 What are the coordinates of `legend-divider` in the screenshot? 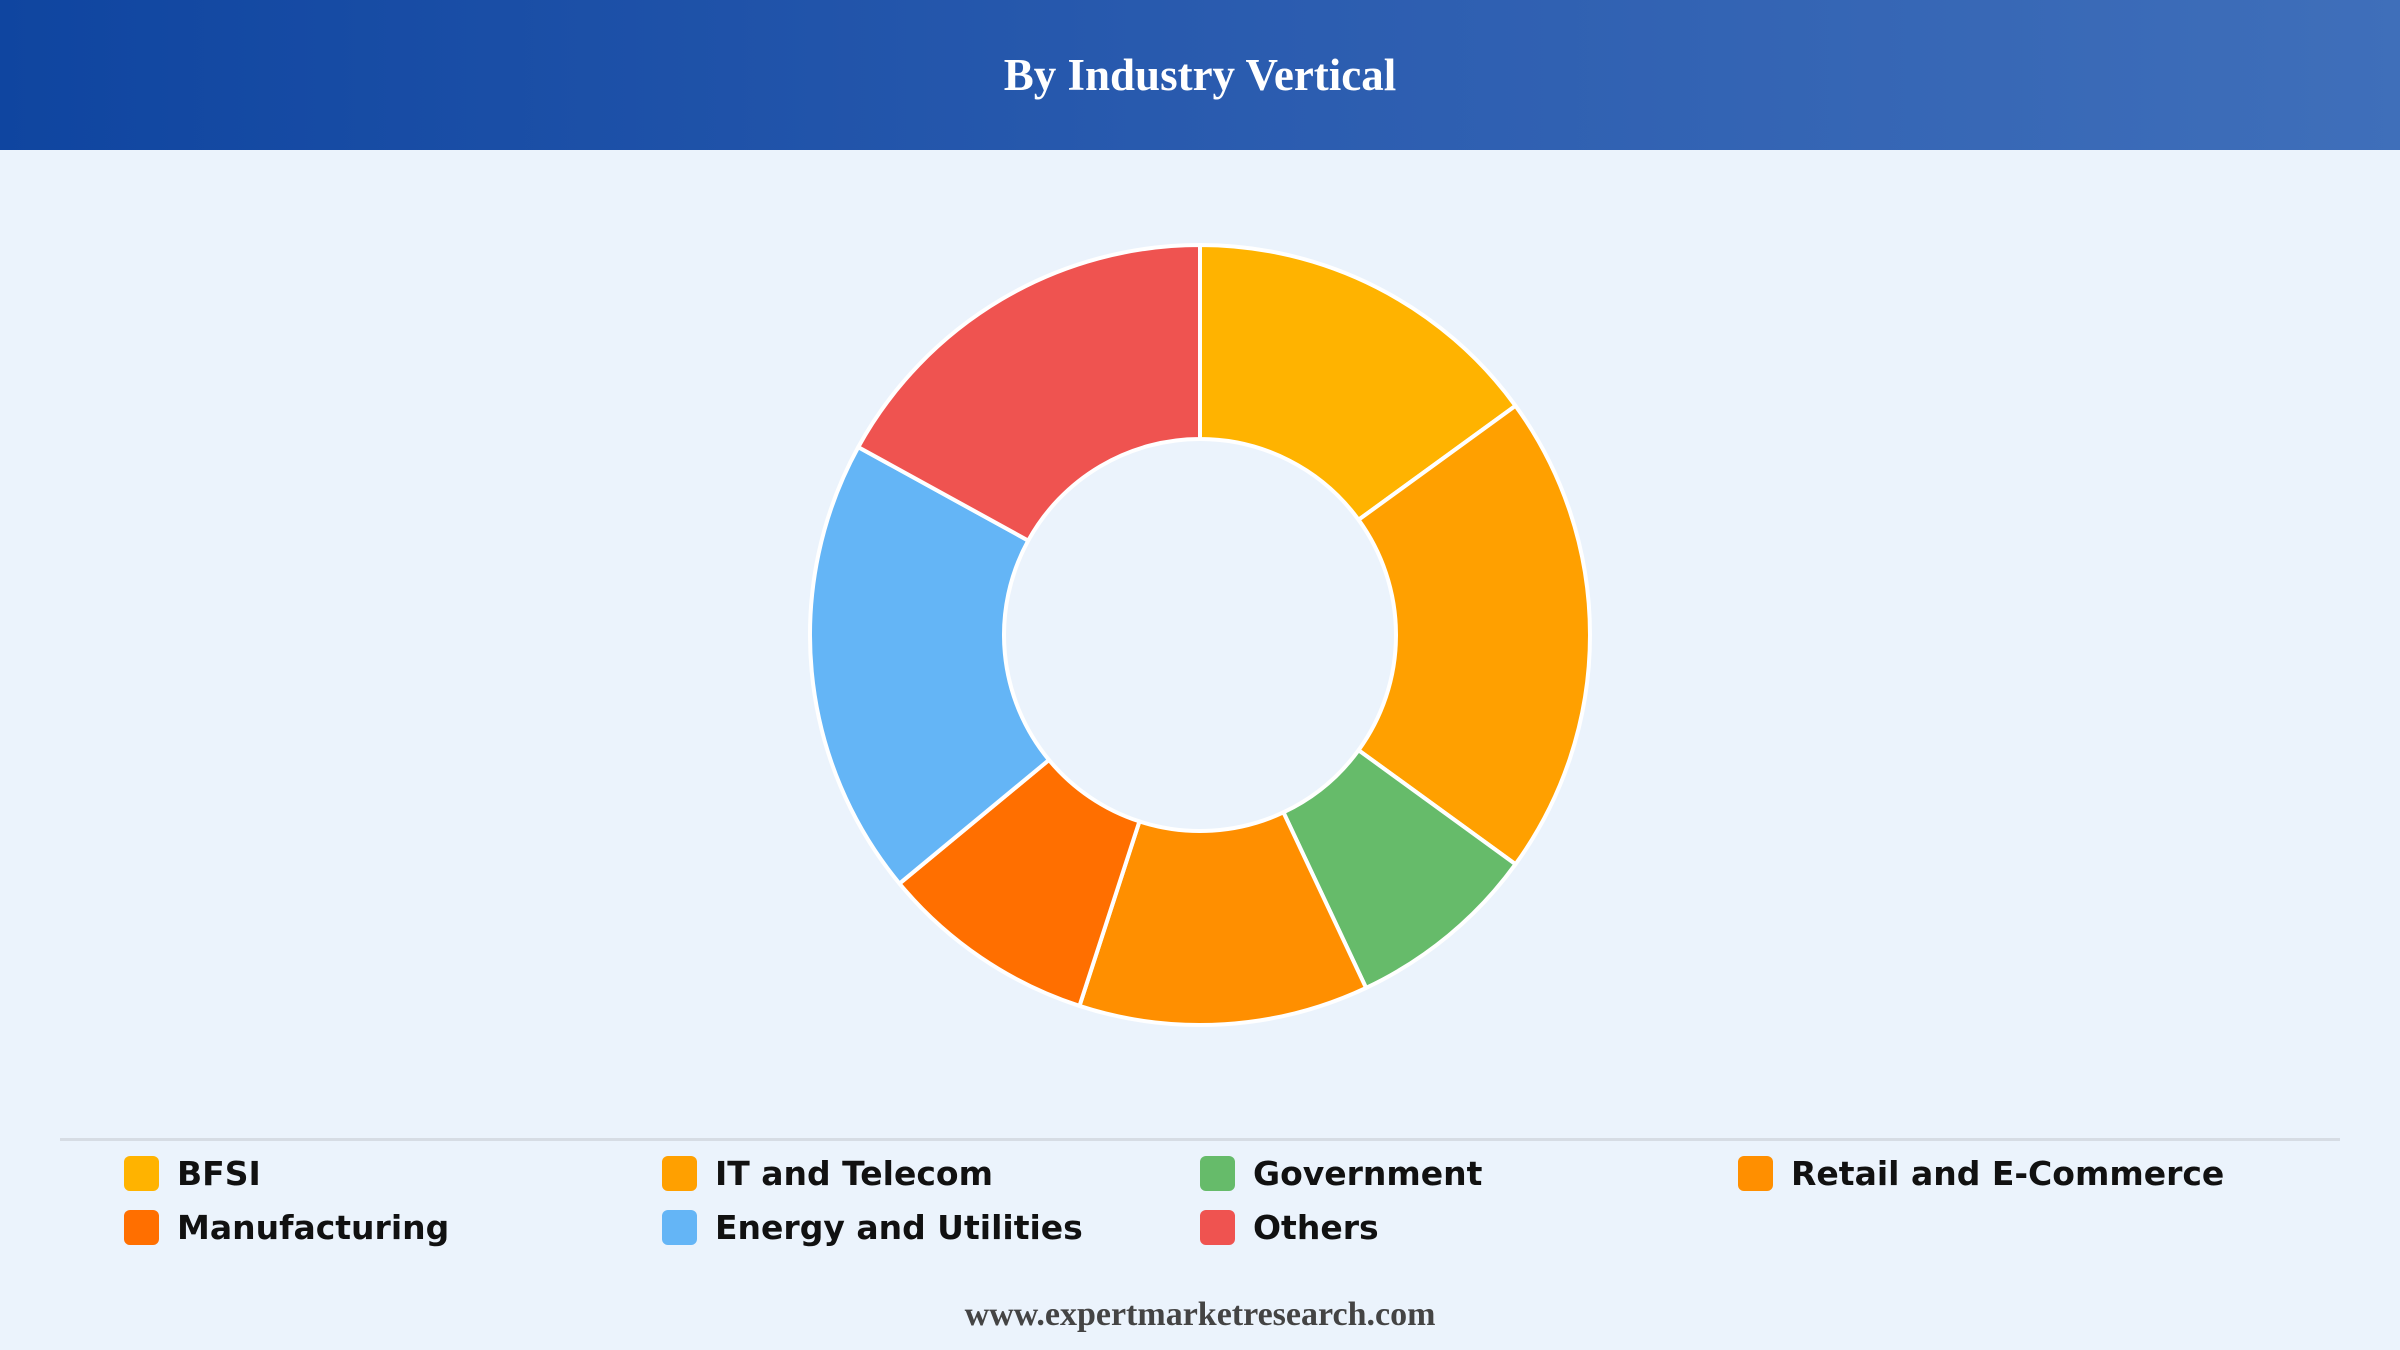 It's located at (1200, 1139).